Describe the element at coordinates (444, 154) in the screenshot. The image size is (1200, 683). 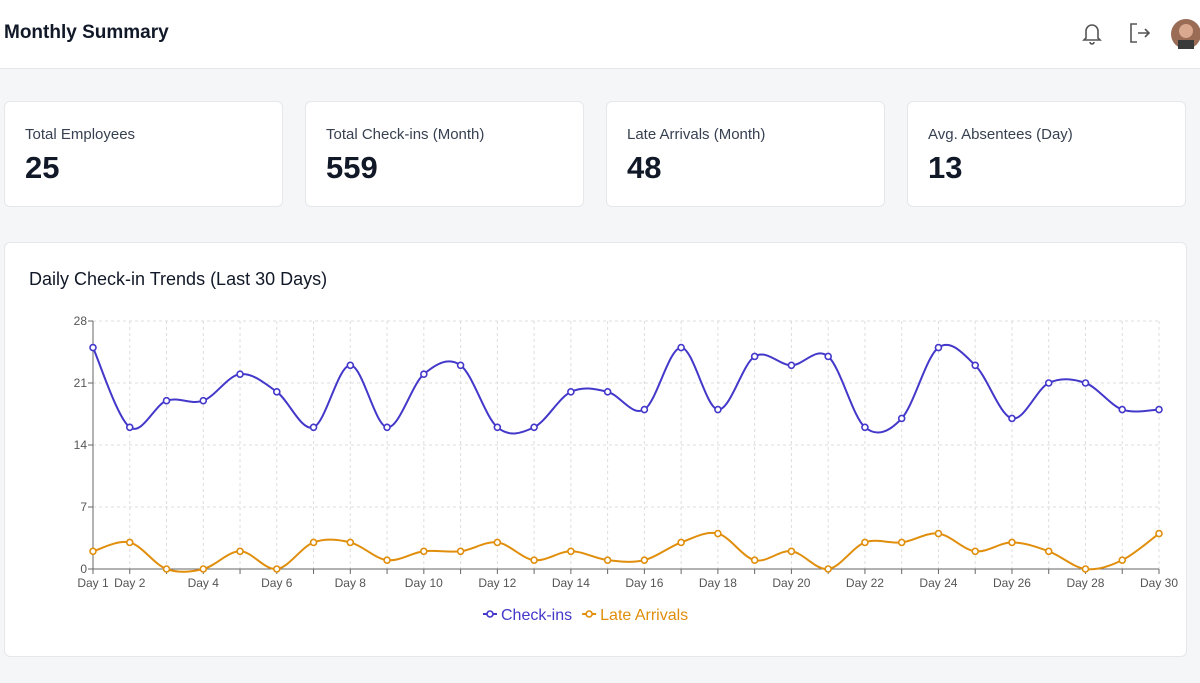
I see `stat-card: Total Check-ins (Month) 559` at that location.